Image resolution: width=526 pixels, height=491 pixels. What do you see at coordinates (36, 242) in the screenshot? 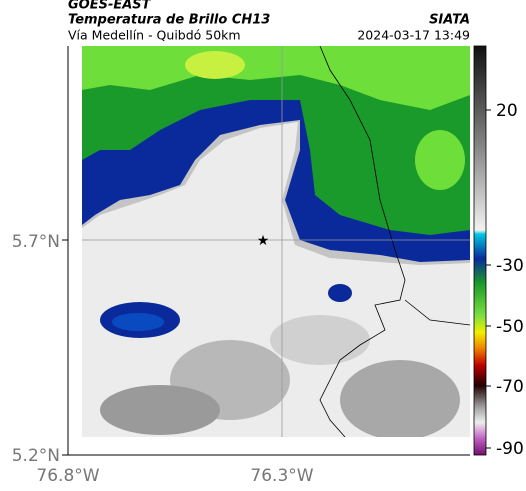
I see `lat-label: 5.7°N` at bounding box center [36, 242].